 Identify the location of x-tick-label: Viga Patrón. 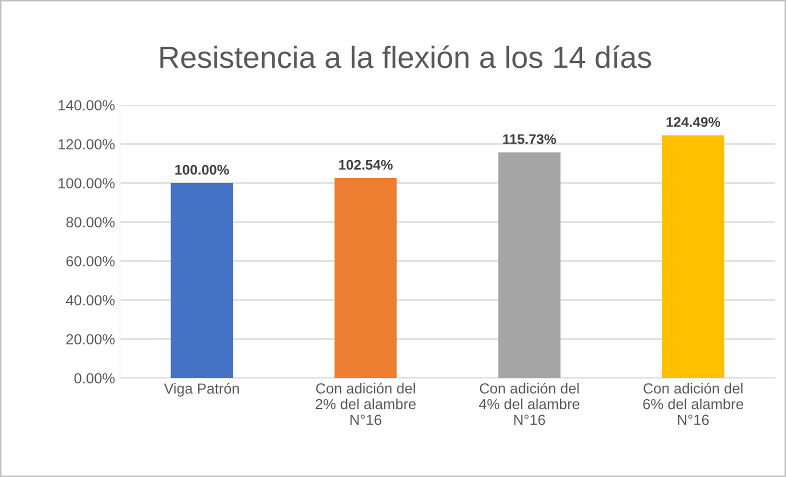
(201, 389).